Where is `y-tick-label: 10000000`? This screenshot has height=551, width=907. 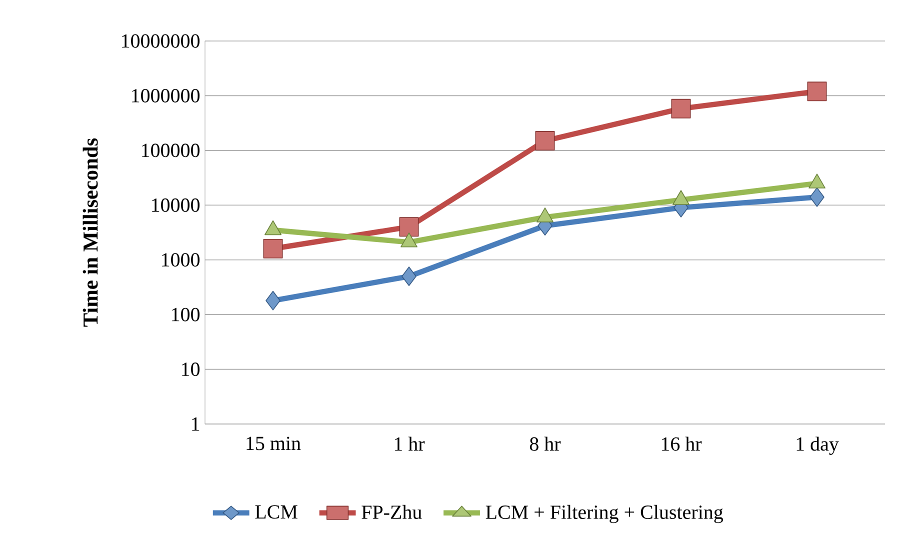
y-tick-label: 10000000 is located at coordinates (161, 41).